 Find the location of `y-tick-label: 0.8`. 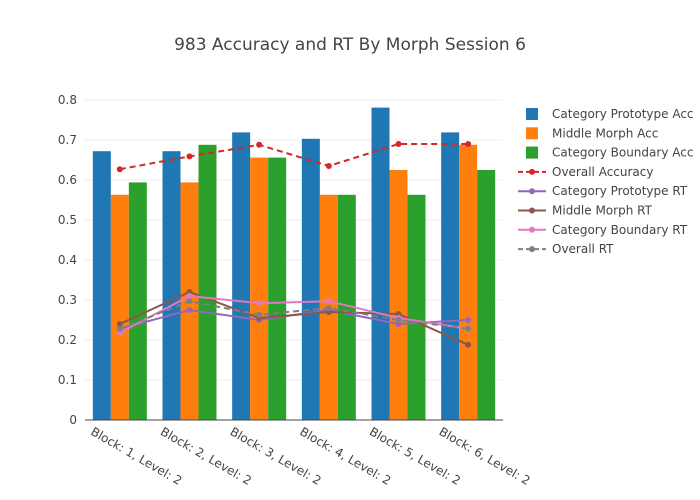

y-tick-label: 0.8 is located at coordinates (67, 100).